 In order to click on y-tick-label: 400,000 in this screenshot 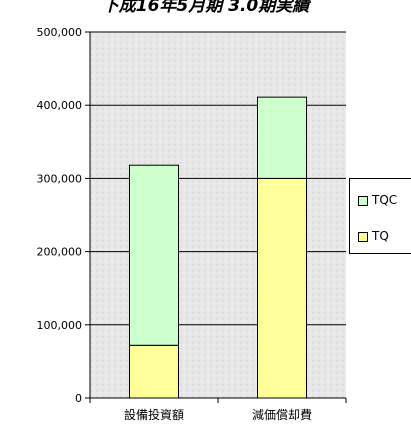, I will do `click(60, 105)`.